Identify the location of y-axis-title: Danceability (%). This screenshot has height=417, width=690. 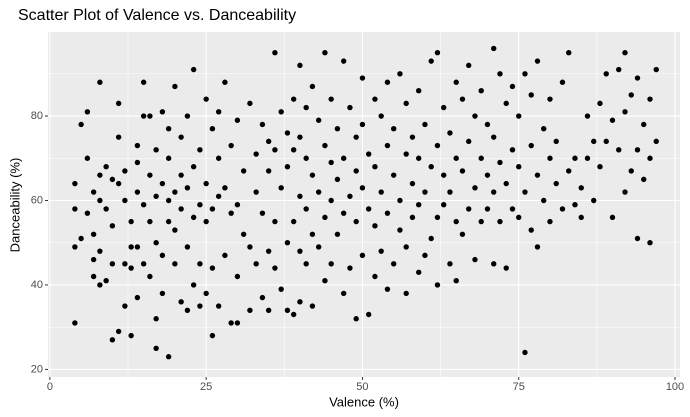
(14, 205).